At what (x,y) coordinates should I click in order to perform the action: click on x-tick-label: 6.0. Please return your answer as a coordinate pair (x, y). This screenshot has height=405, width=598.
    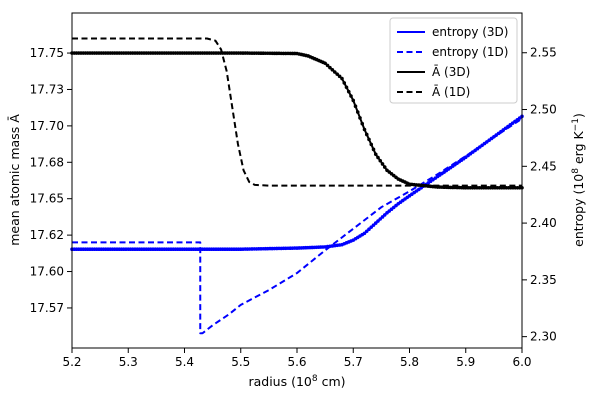
    Looking at the image, I should click on (521, 362).